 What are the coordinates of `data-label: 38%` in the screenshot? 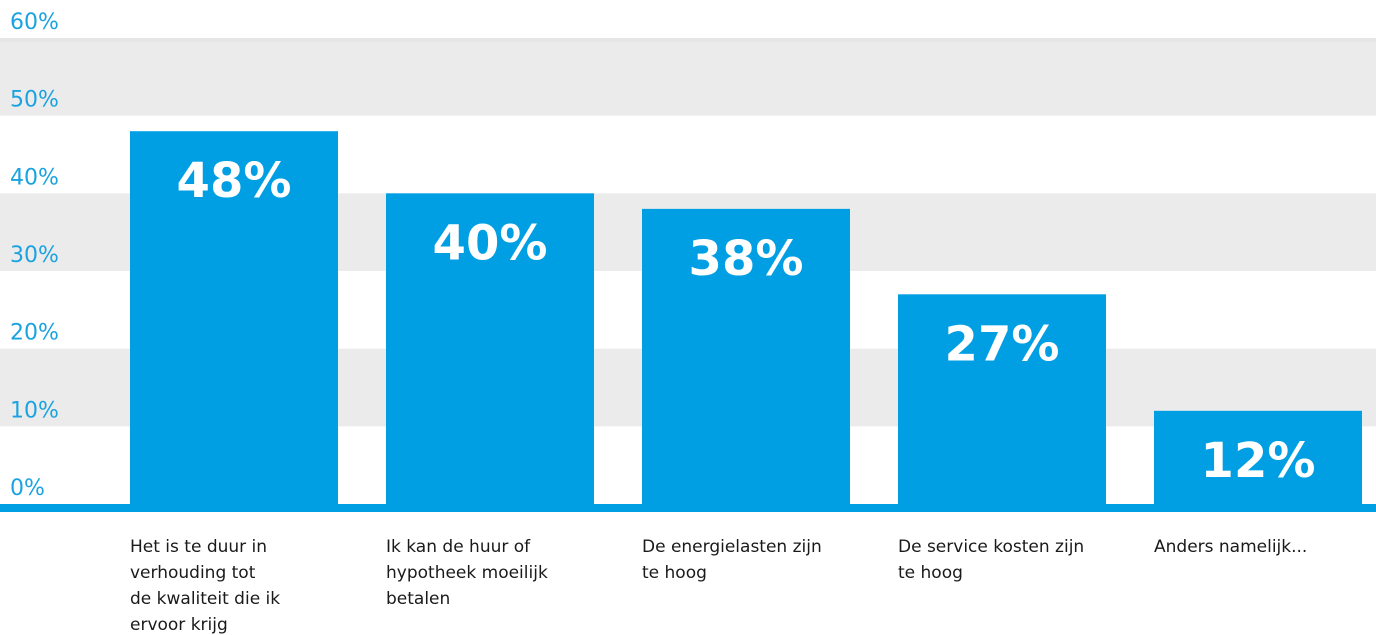 It's located at (746, 259).